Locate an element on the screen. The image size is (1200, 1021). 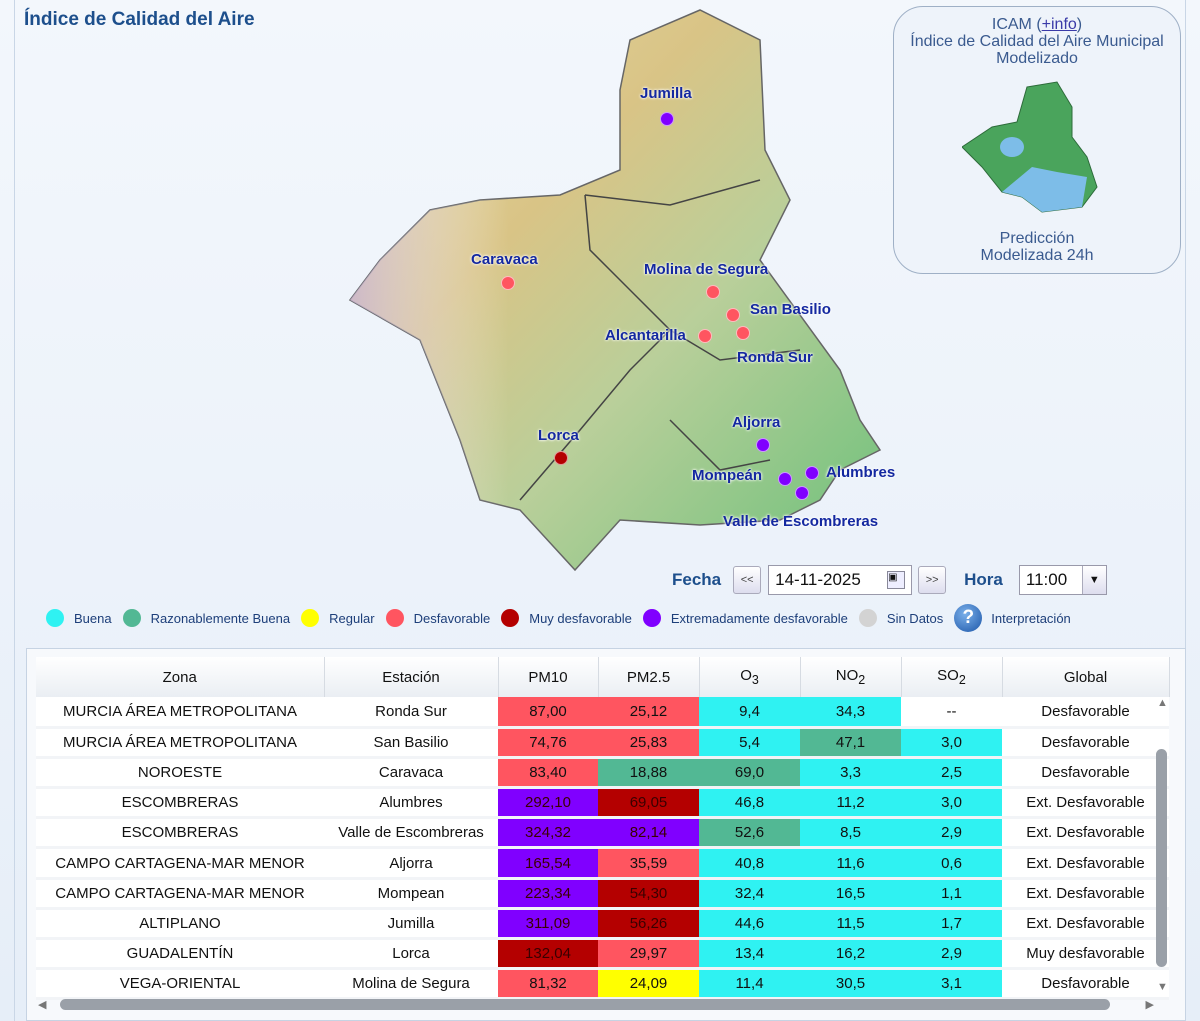
vertical-scrollbar: ▲ ▼ is located at coordinates (1162, 845).